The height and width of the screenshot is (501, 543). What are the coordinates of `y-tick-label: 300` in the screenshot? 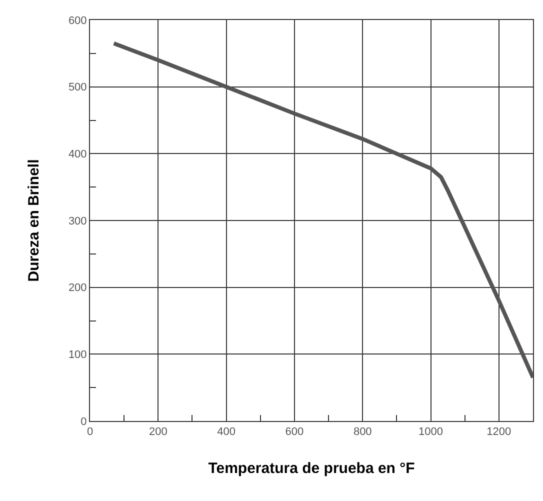 It's located at (77, 221).